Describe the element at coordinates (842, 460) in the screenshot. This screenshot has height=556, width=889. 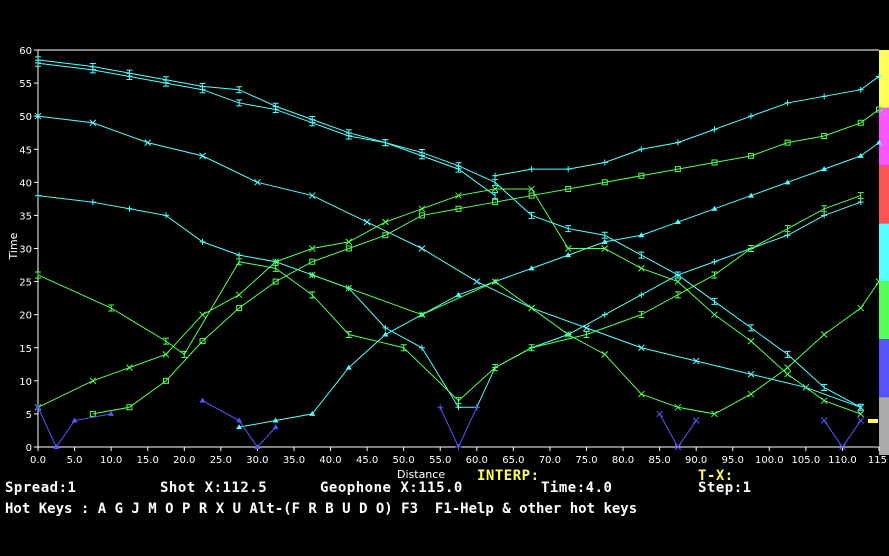
I see `x-tick-label: 110.0` at that location.